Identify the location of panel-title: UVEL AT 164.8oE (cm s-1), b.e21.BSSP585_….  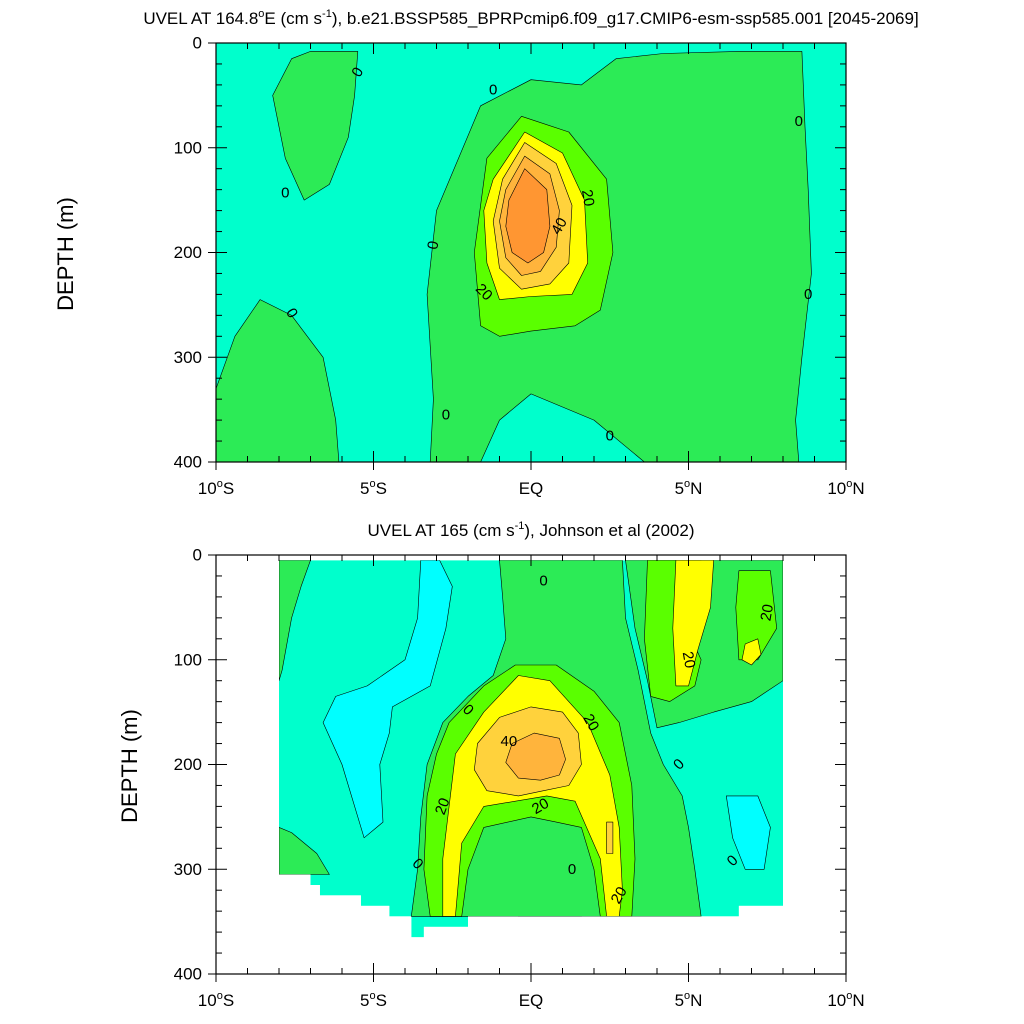
(530, 18).